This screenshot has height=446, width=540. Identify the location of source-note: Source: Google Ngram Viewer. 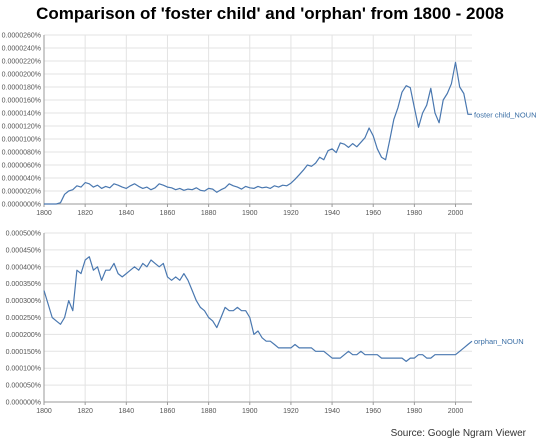
(458, 433).